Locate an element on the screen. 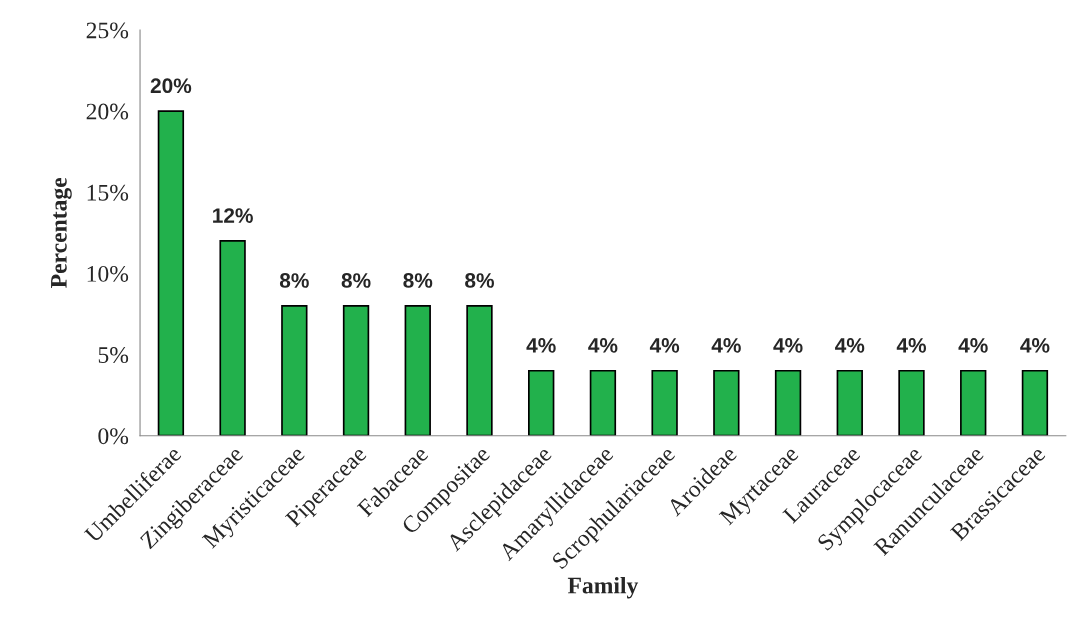  y-tick-label: 20% is located at coordinates (107, 111).